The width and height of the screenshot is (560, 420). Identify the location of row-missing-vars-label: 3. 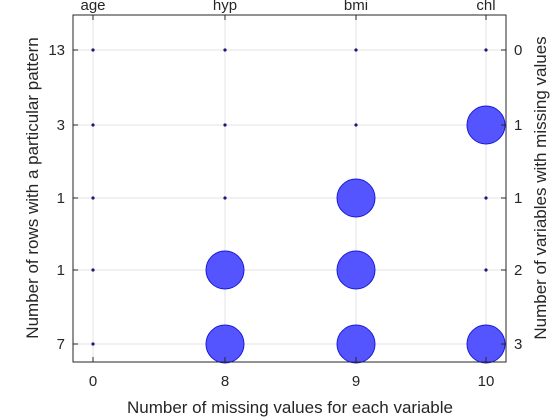
(518, 344).